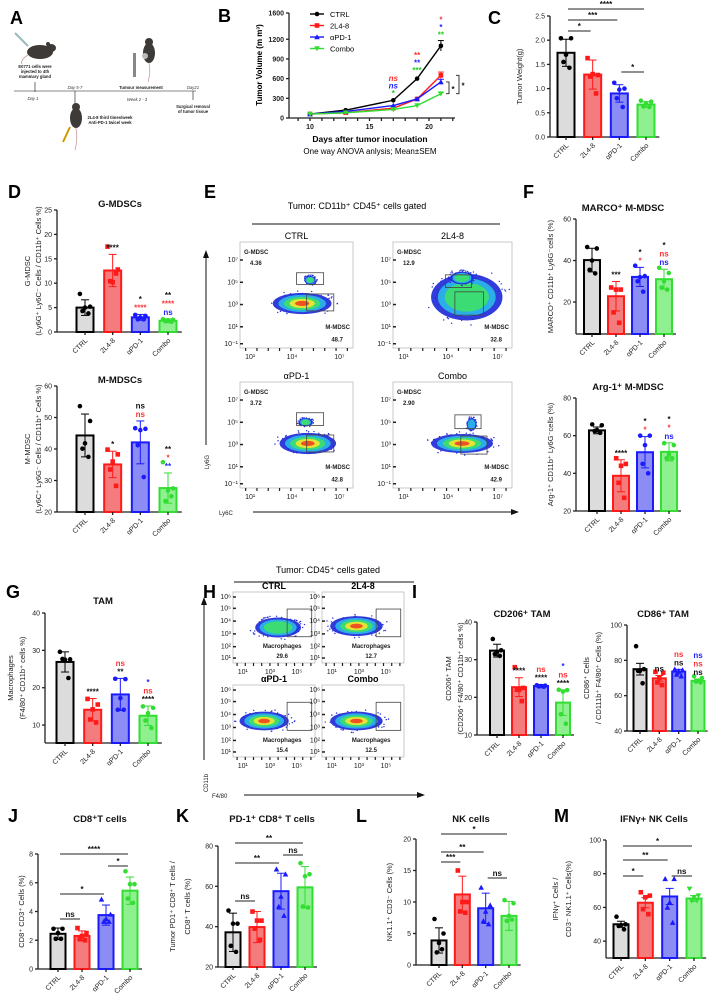 The width and height of the screenshot is (714, 1000). What do you see at coordinates (276, 40) in the screenshot?
I see `y-tick-label: 1200` at bounding box center [276, 40].